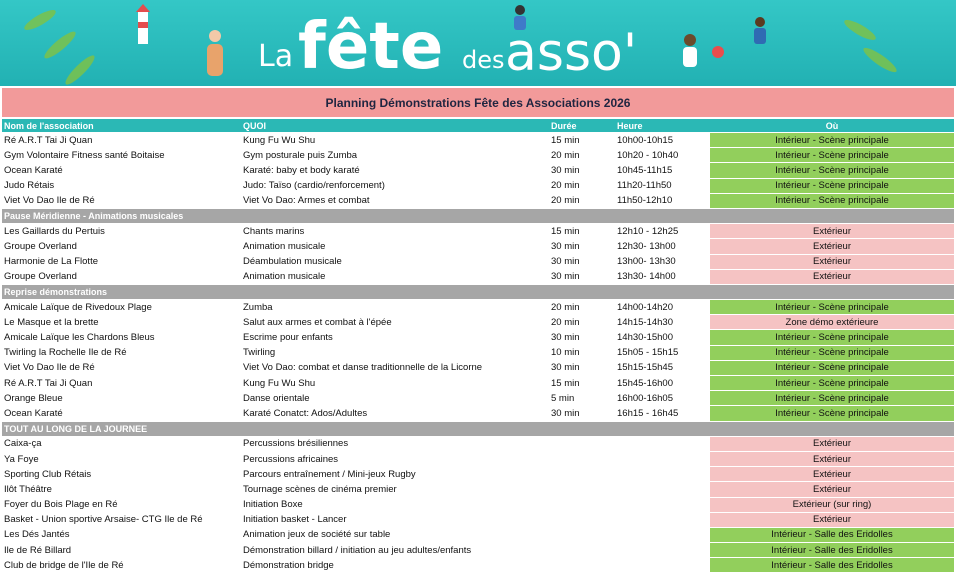 The width and height of the screenshot is (956, 580). What do you see at coordinates (317, 322) in the screenshot?
I see `activity: Salut aux armes et combat à l'épée` at bounding box center [317, 322].